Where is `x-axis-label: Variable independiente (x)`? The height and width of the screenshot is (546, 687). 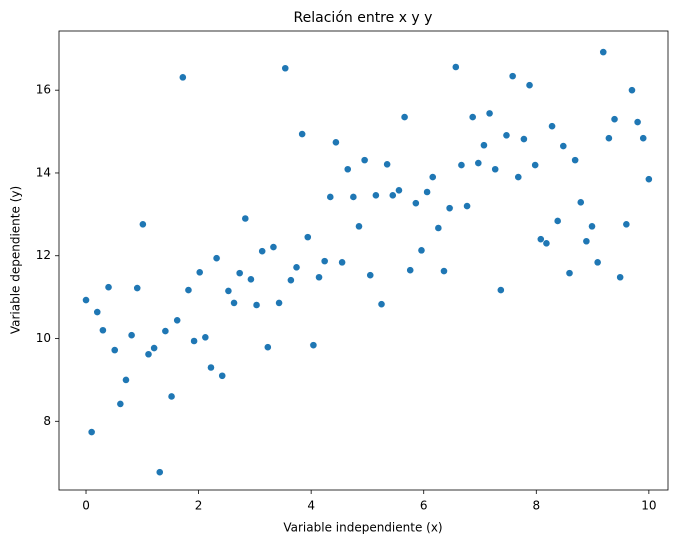 x-axis-label: Variable independiente (x) is located at coordinates (362, 528).